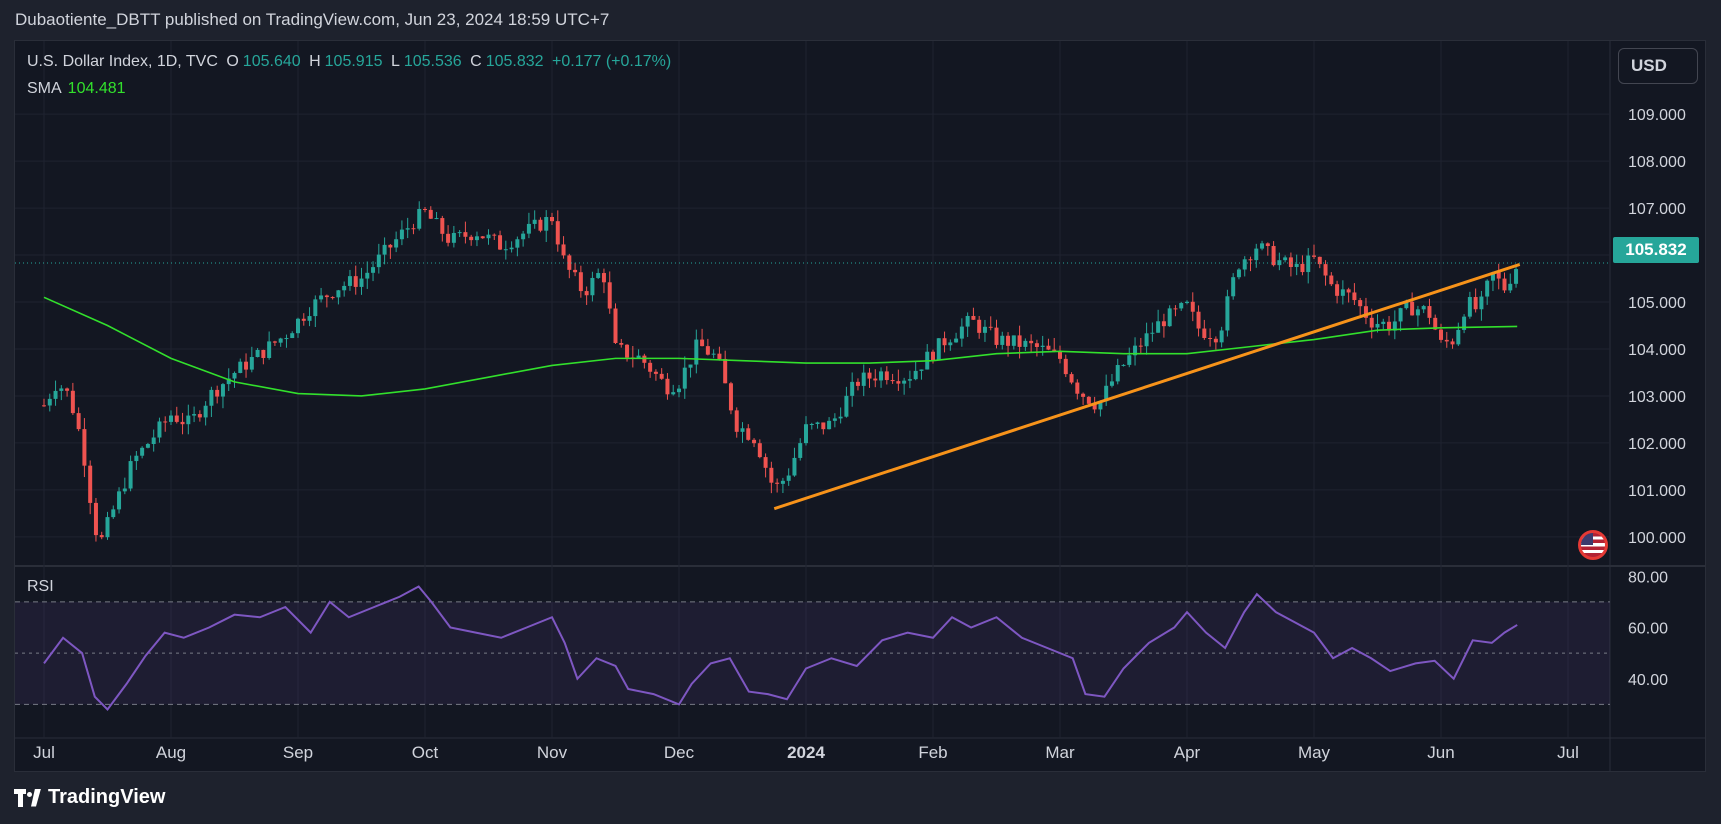  Describe the element at coordinates (612, 61) in the screenshot. I see `change-value: +0.177 (+0.17%)` at that location.